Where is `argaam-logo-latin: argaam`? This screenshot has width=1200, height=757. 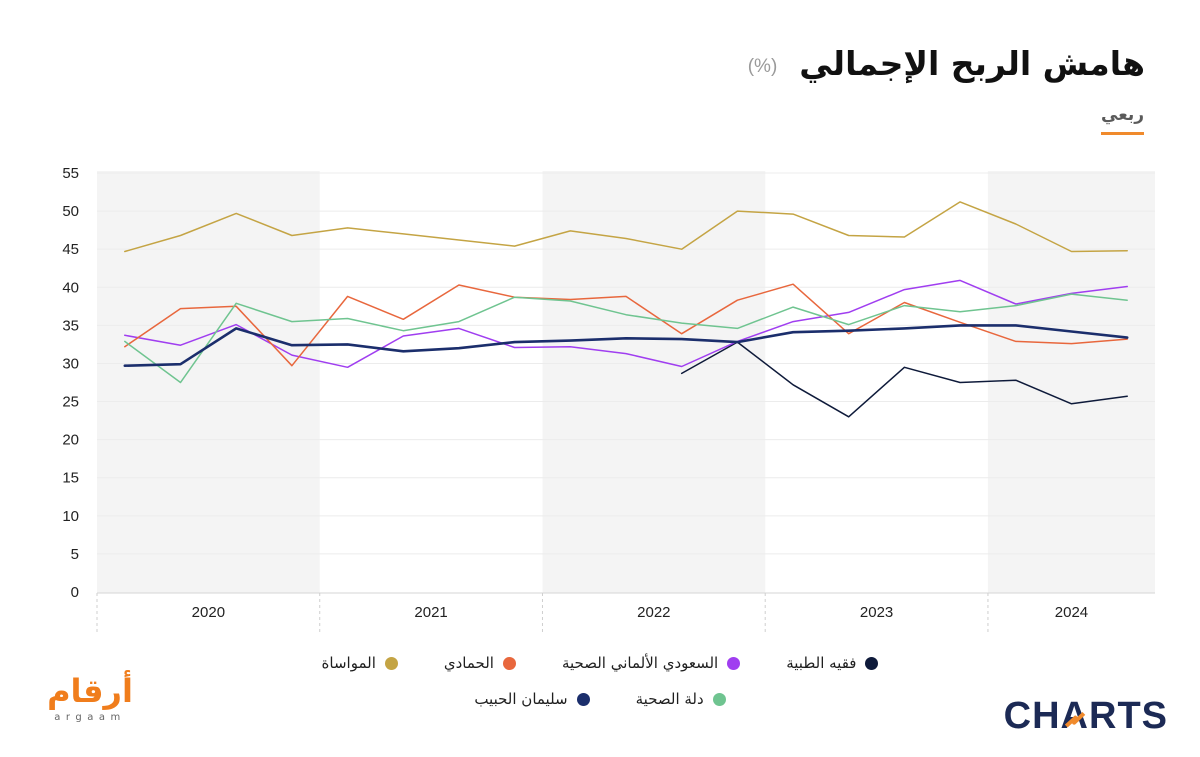 argaam-logo-latin: argaam is located at coordinates (90, 717).